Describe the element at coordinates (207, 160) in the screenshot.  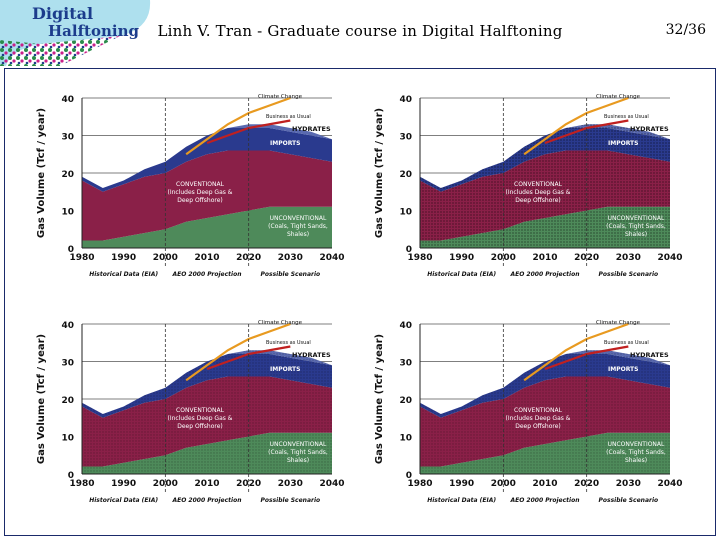
I see `area-imports` at that location.